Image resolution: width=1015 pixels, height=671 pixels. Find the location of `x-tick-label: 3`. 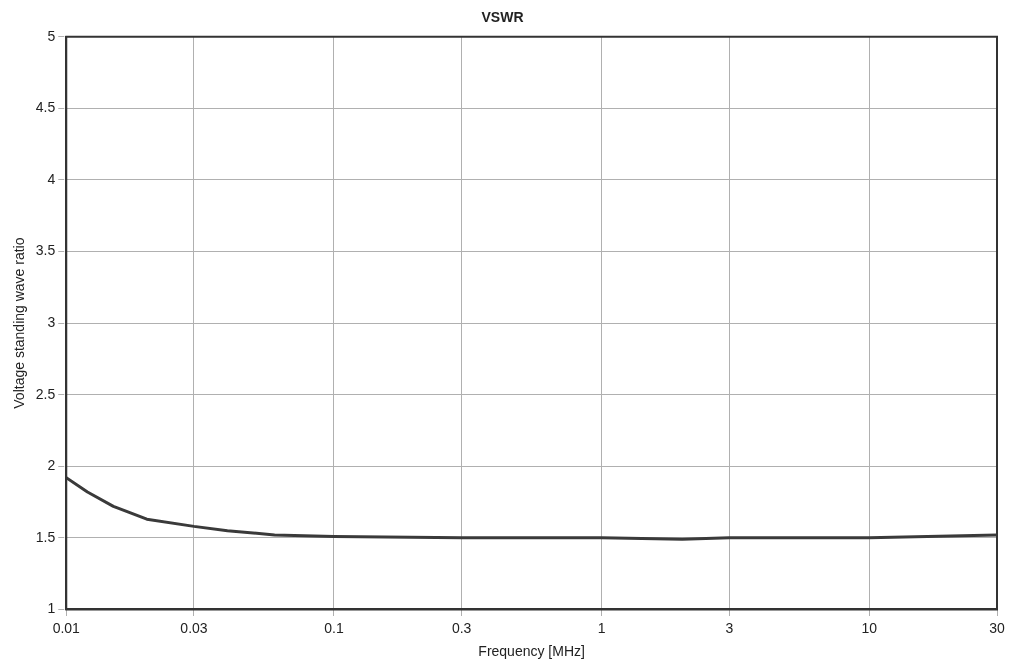

x-tick-label: 3 is located at coordinates (729, 627).